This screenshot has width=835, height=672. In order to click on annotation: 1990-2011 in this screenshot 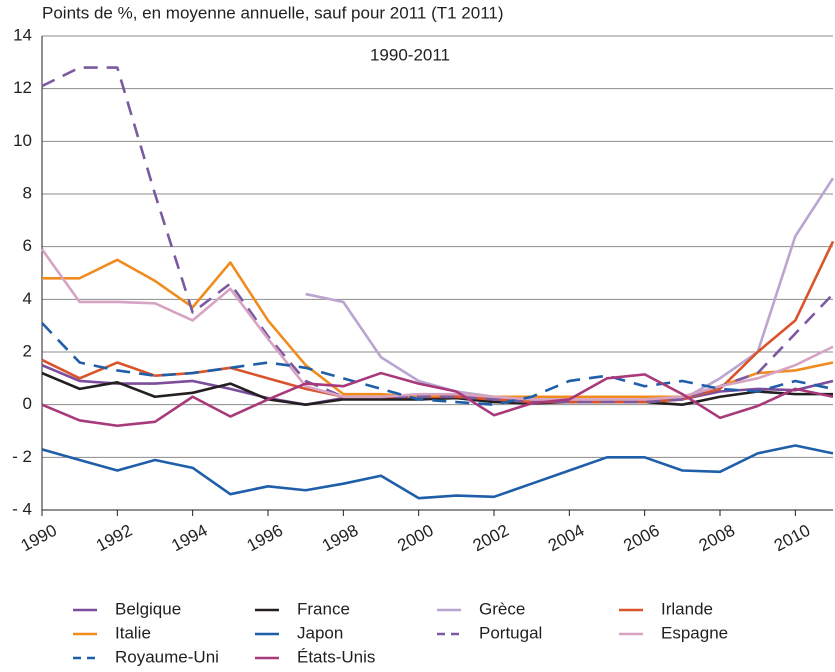, I will do `click(410, 54)`.